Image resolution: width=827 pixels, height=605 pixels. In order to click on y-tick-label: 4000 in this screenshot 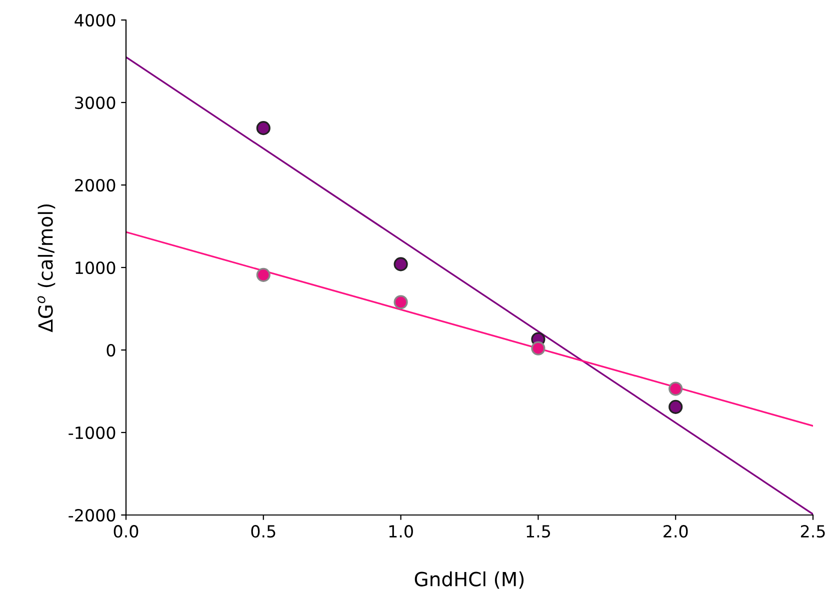, I will do `click(95, 20)`.